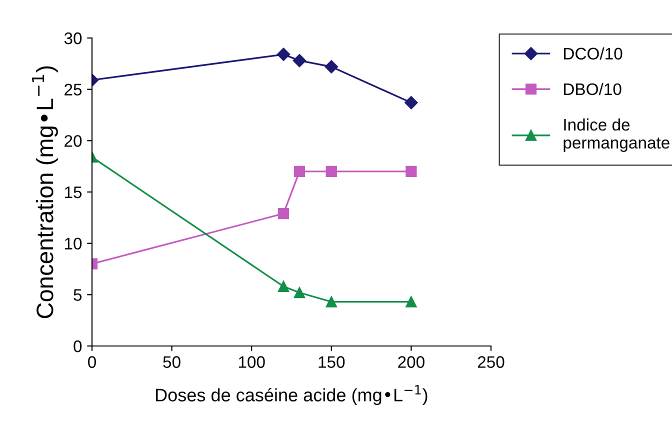  I want to click on x-tick-label: 50, so click(171, 362).